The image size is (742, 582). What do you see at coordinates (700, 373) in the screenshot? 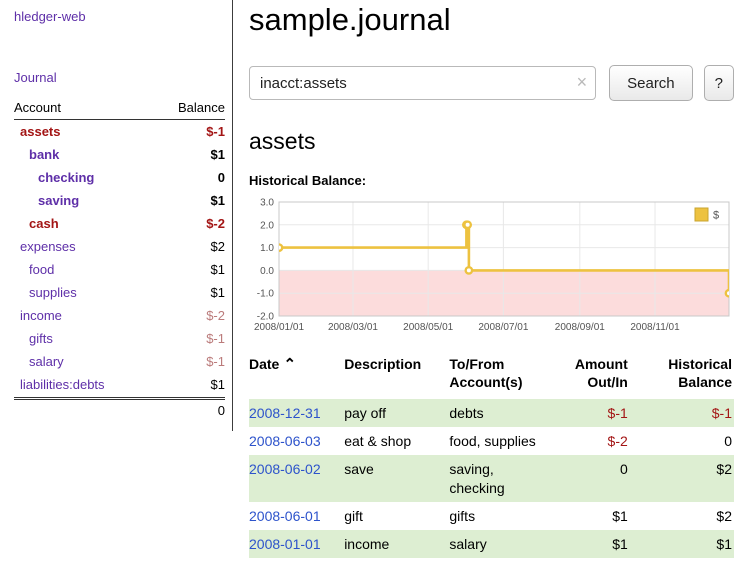
I see `register-column-header: Historical Balance` at bounding box center [700, 373].